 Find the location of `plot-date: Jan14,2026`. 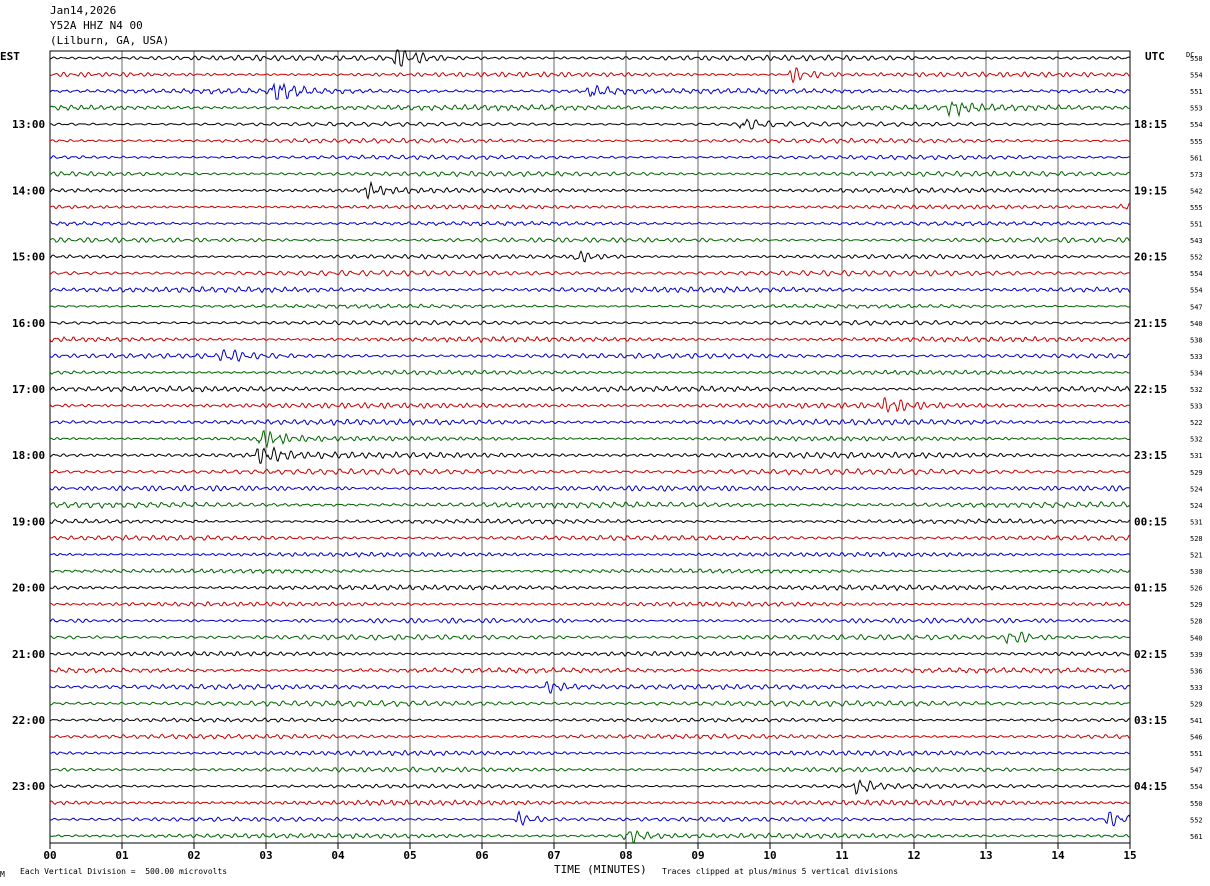

plot-date: Jan14,2026 is located at coordinates (83, 10).